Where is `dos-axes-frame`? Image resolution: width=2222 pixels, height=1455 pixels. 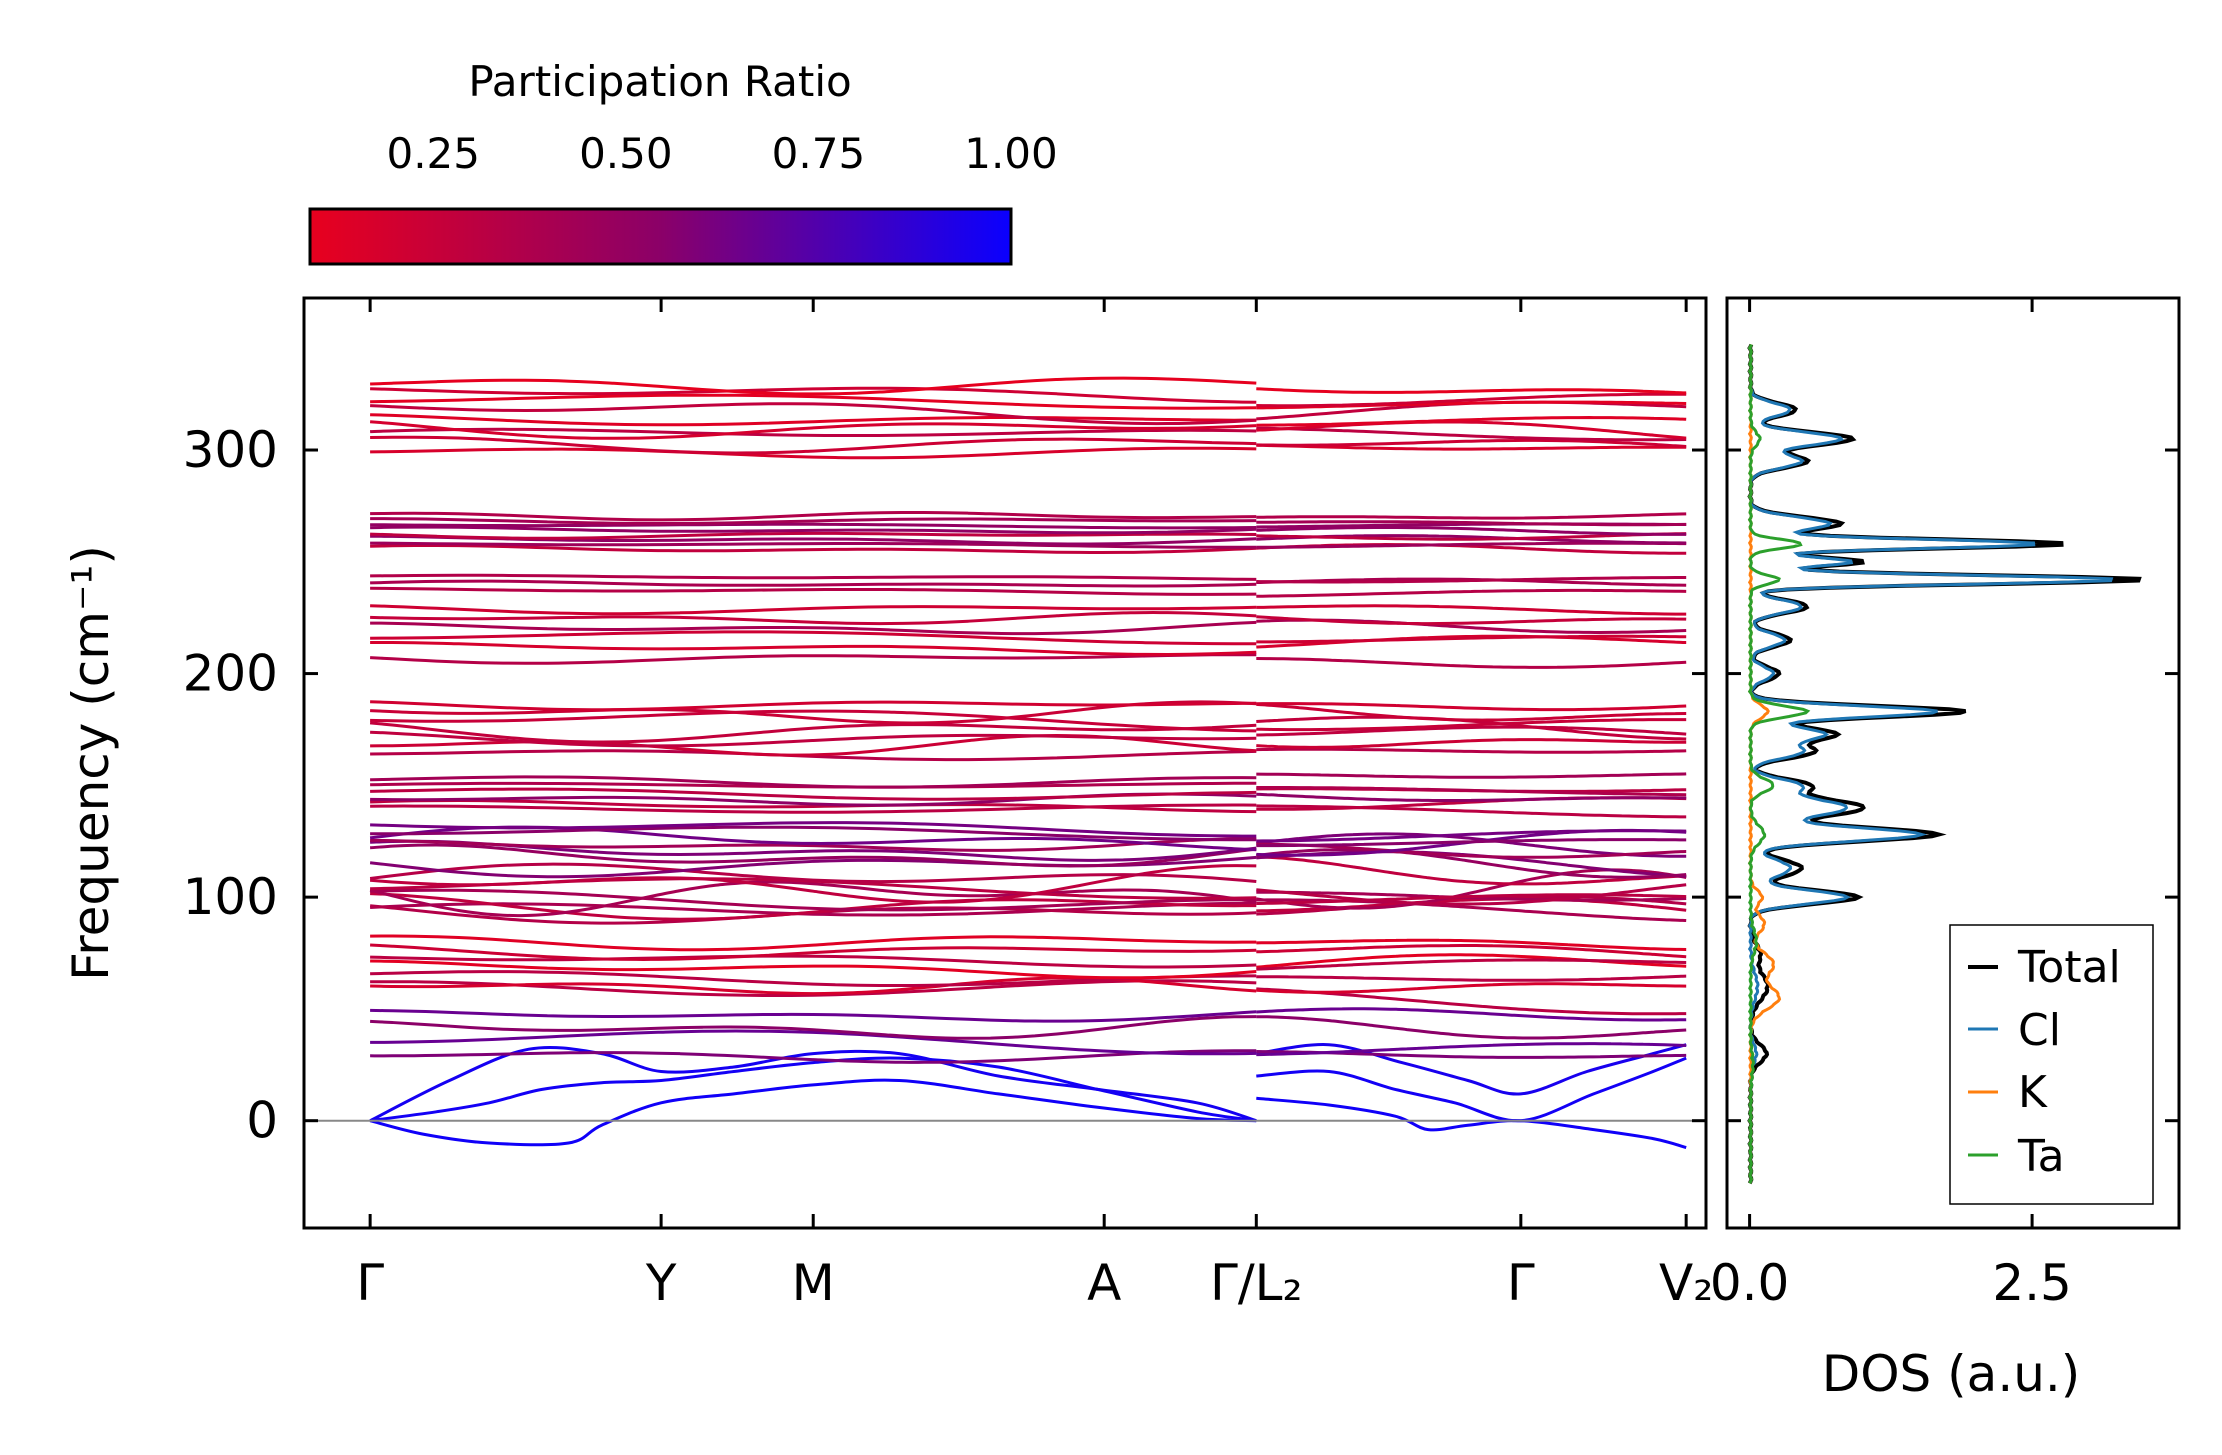
dos-axes-frame is located at coordinates (1953, 763).